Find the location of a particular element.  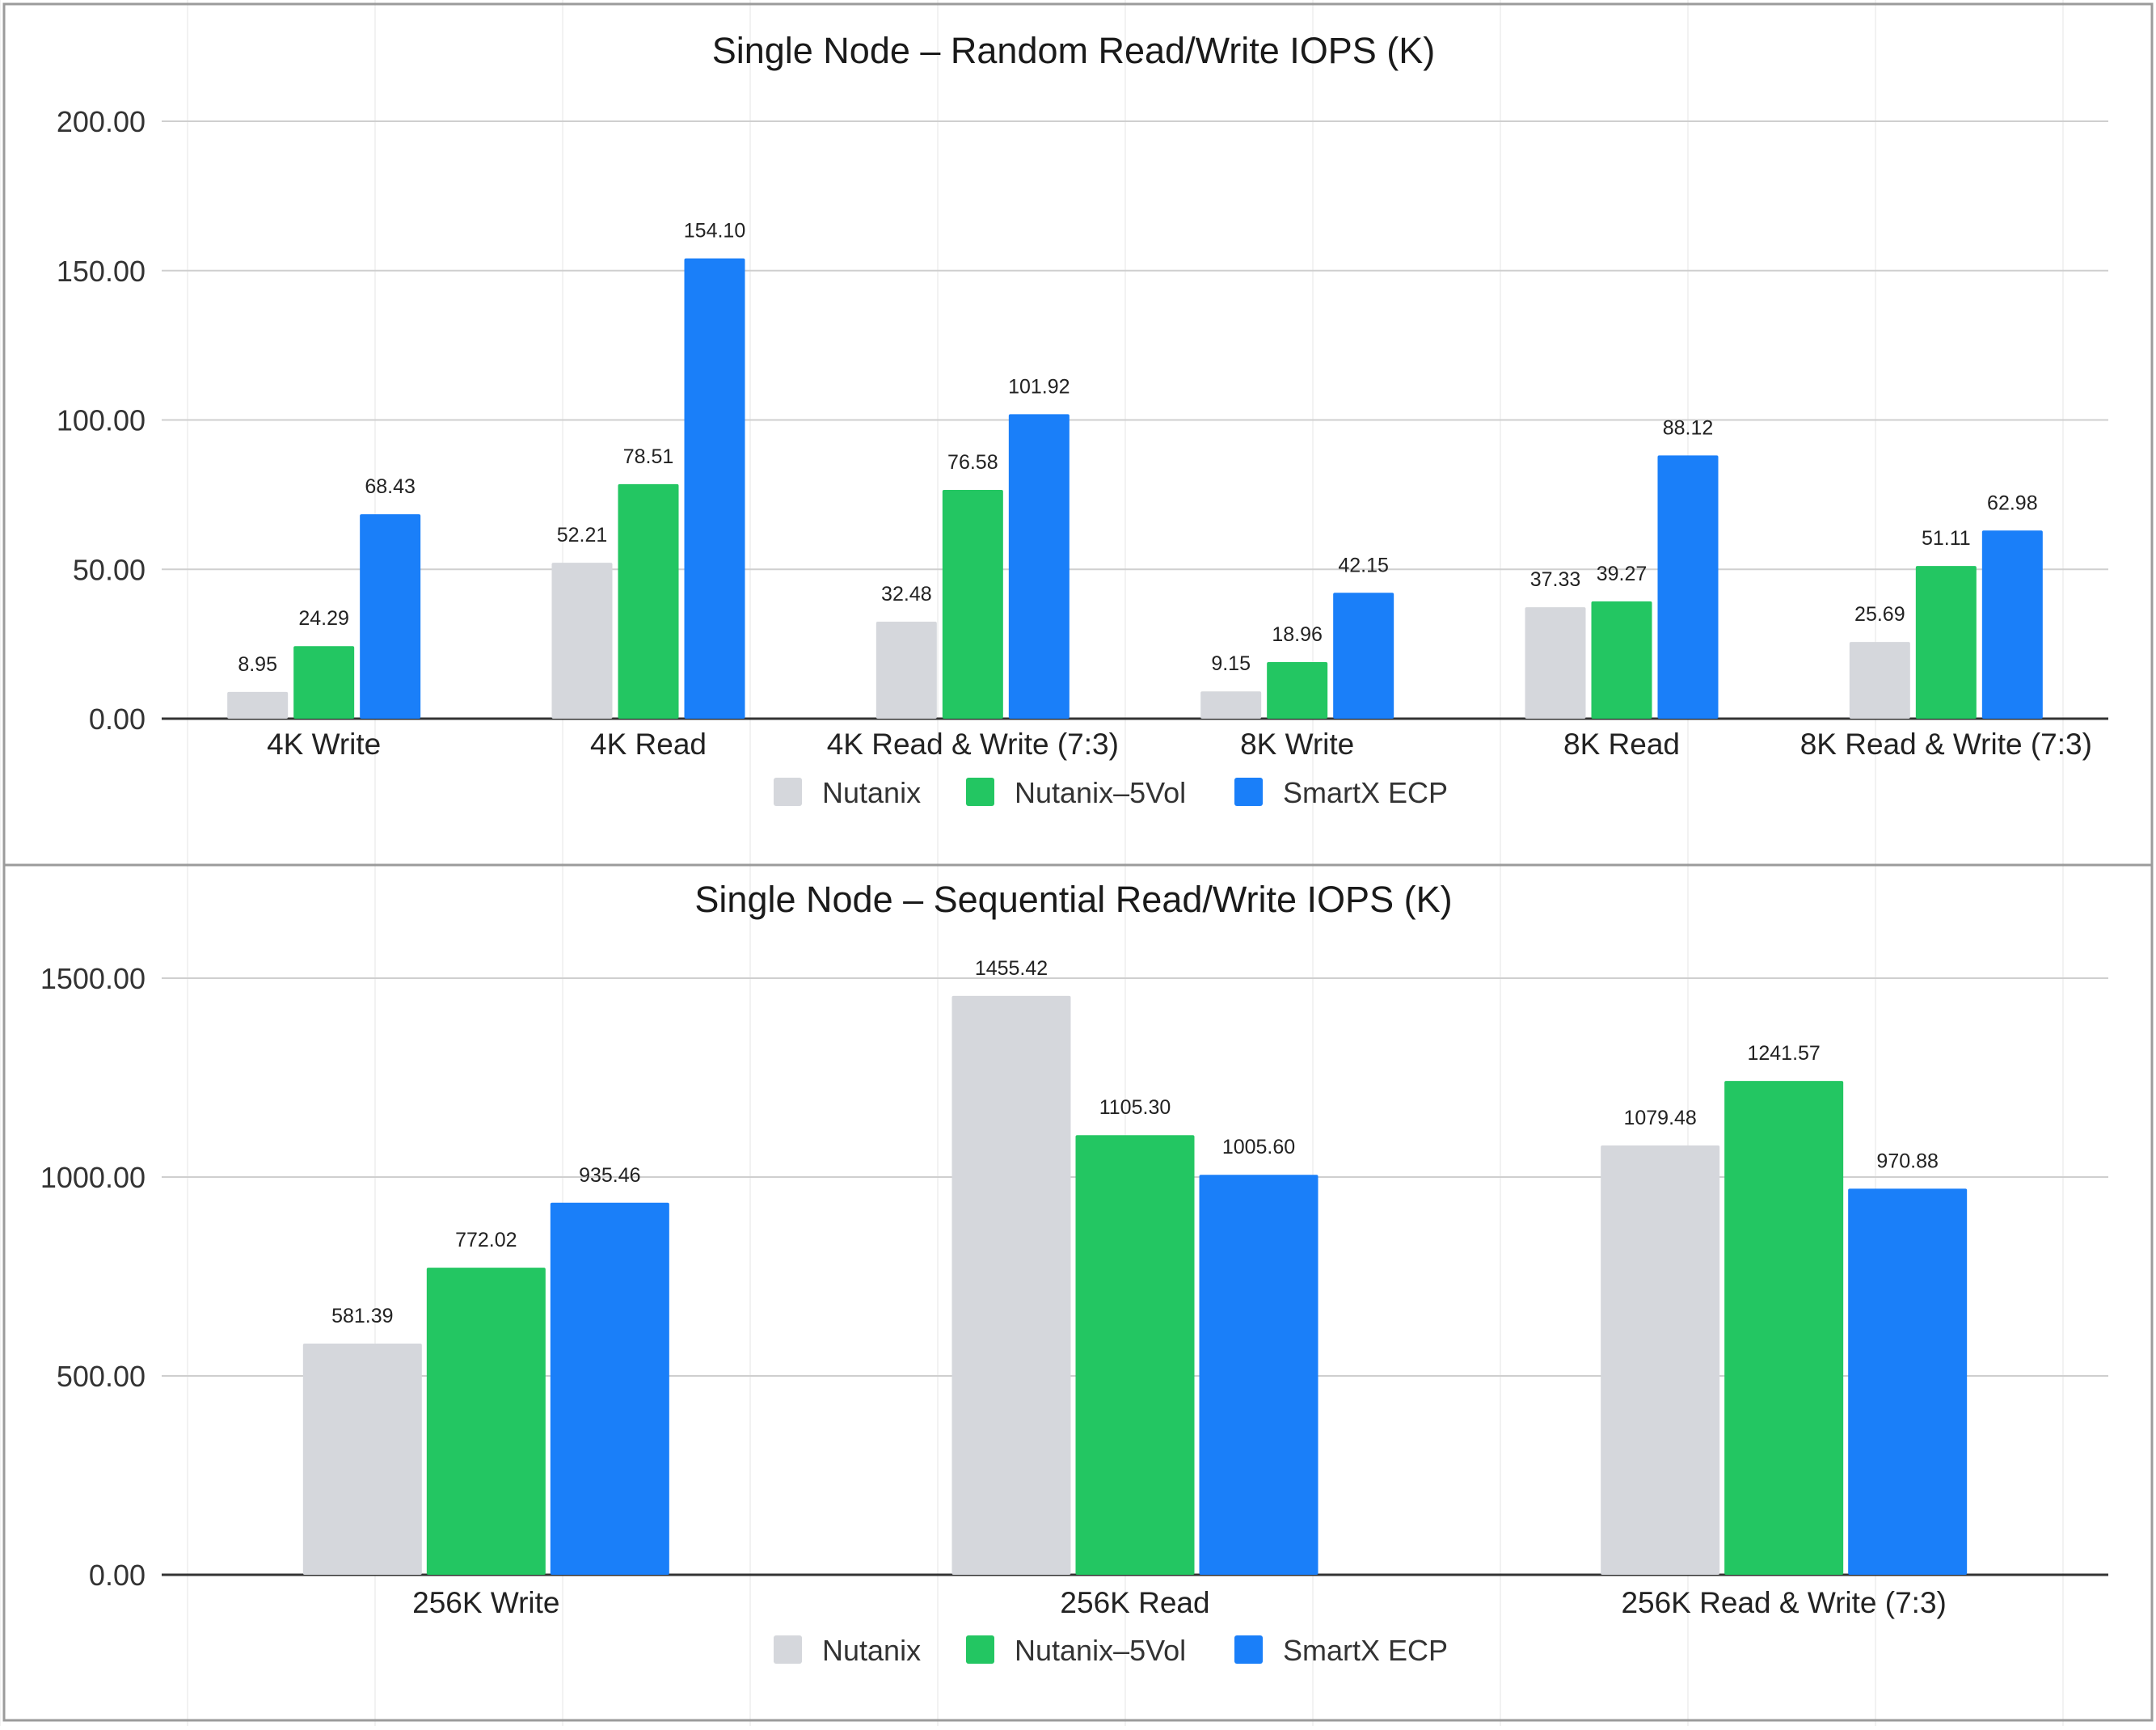

data-label: 8.95 is located at coordinates (258, 664).